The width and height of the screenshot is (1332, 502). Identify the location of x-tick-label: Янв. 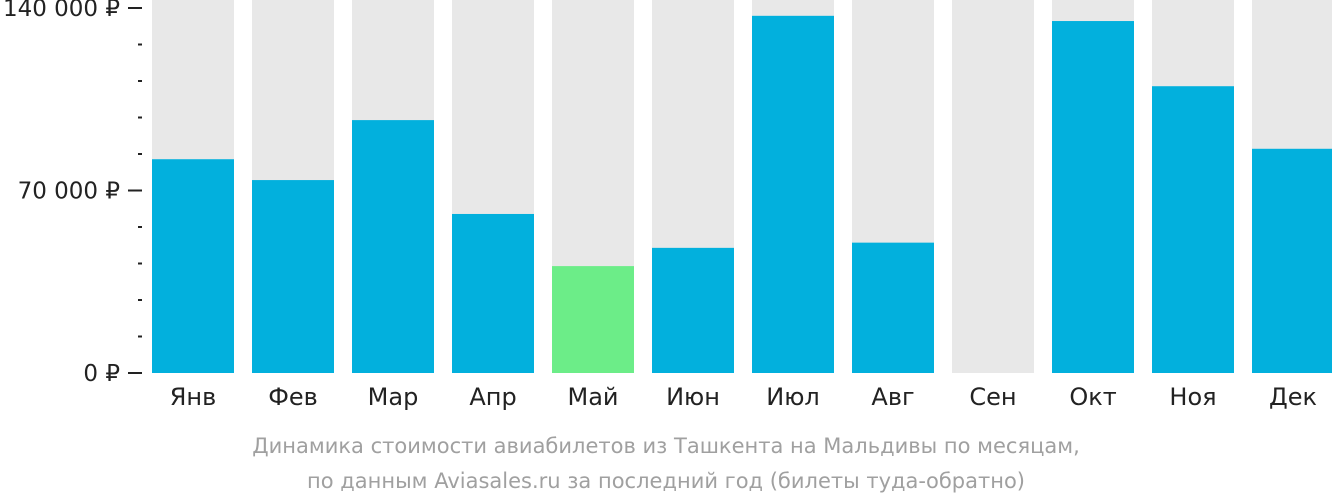
(193, 397).